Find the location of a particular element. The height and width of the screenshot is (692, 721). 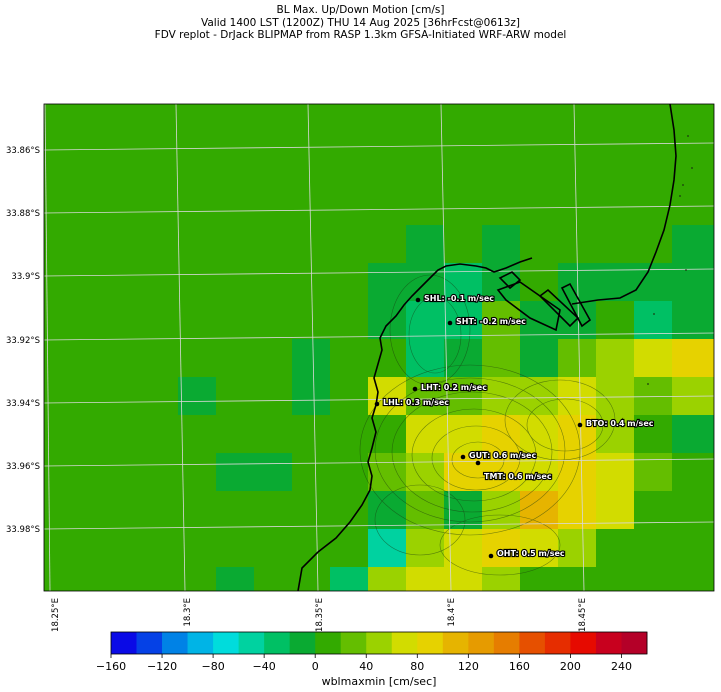

lat-label: 33.98°S is located at coordinates (23, 530).